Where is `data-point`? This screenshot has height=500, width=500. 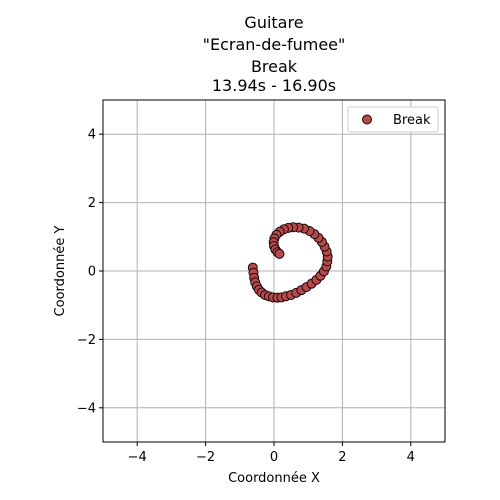
data-point is located at coordinates (279, 253).